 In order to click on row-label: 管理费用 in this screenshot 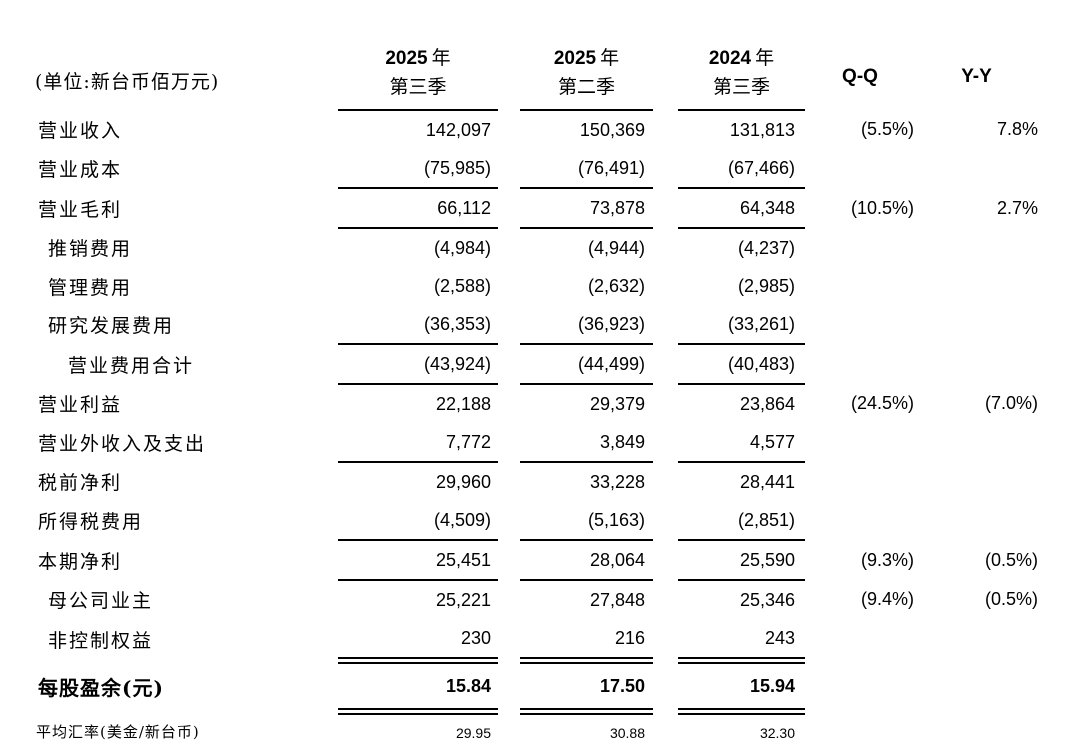, I will do `click(90, 287)`.